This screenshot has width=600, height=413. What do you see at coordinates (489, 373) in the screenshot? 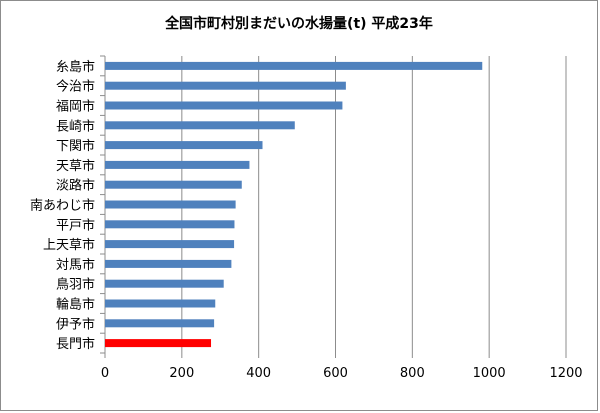
I see `x-tick-label: 1000` at bounding box center [489, 373].